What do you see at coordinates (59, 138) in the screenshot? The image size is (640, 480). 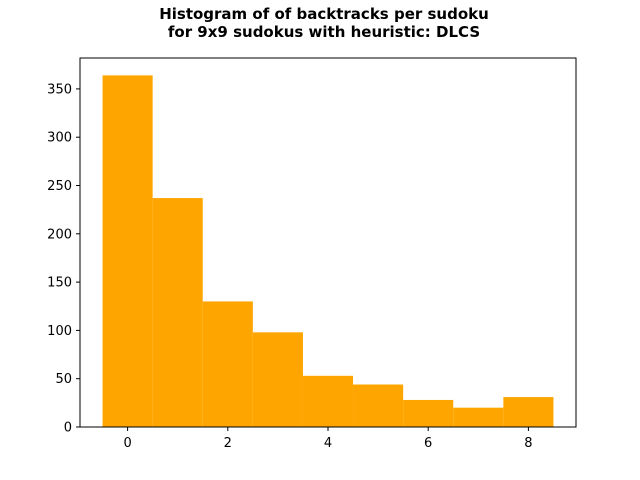 I see `y-tick-label-6: 300` at bounding box center [59, 138].